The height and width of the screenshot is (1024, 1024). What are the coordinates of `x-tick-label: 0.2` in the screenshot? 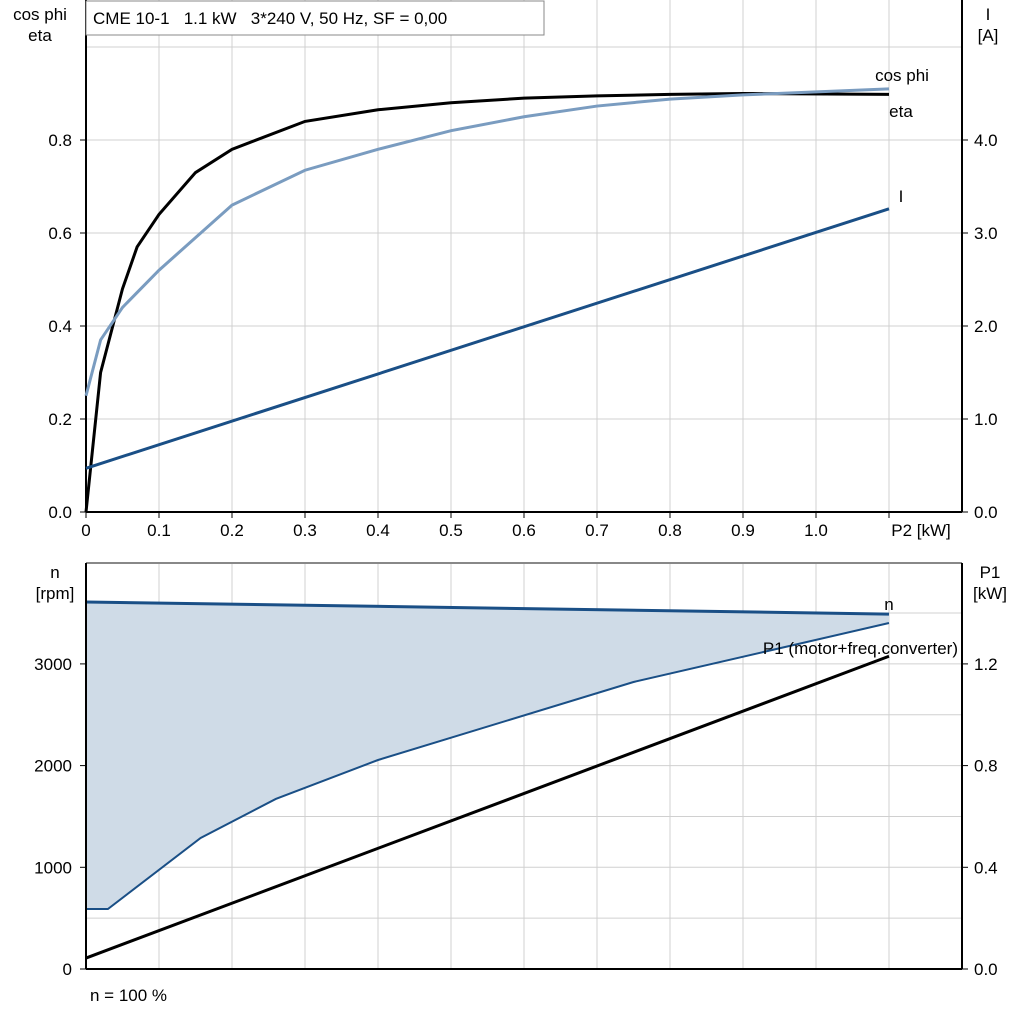 It's located at (232, 530).